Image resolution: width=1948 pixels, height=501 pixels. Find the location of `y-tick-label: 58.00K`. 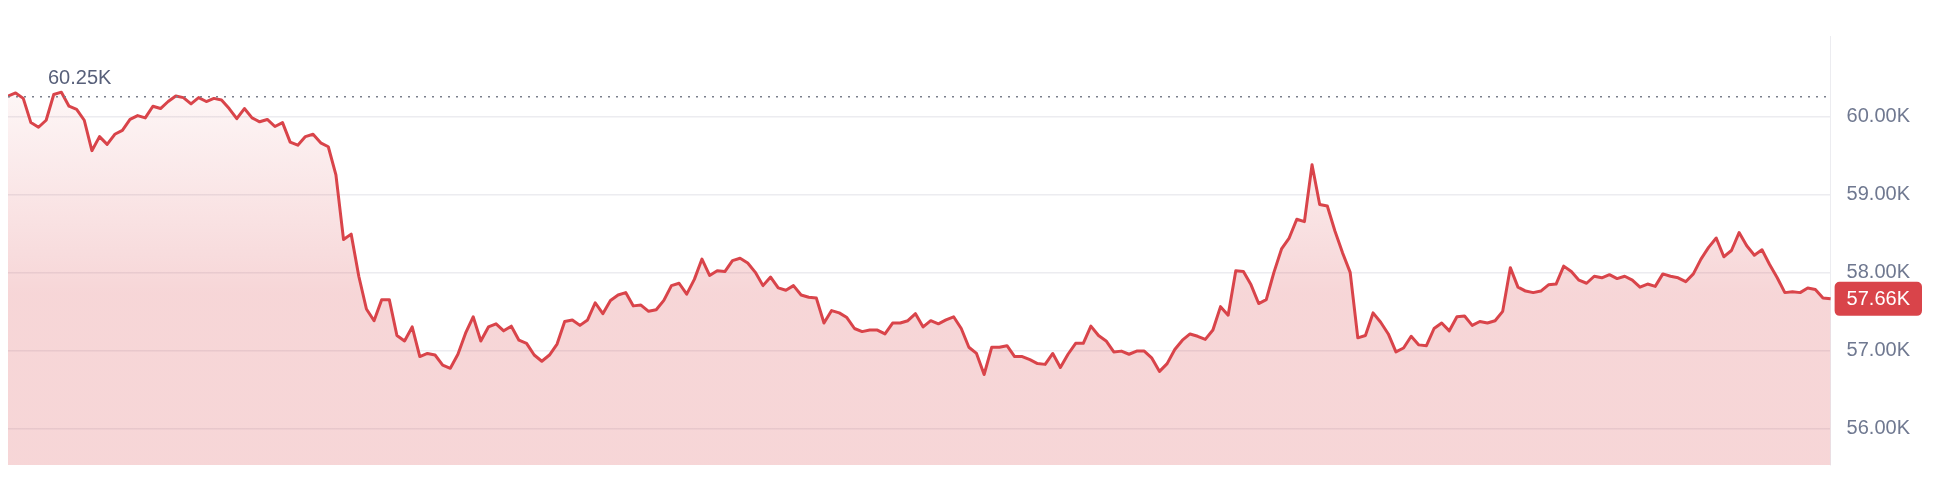

y-tick-label: 58.00K is located at coordinates (1878, 270).